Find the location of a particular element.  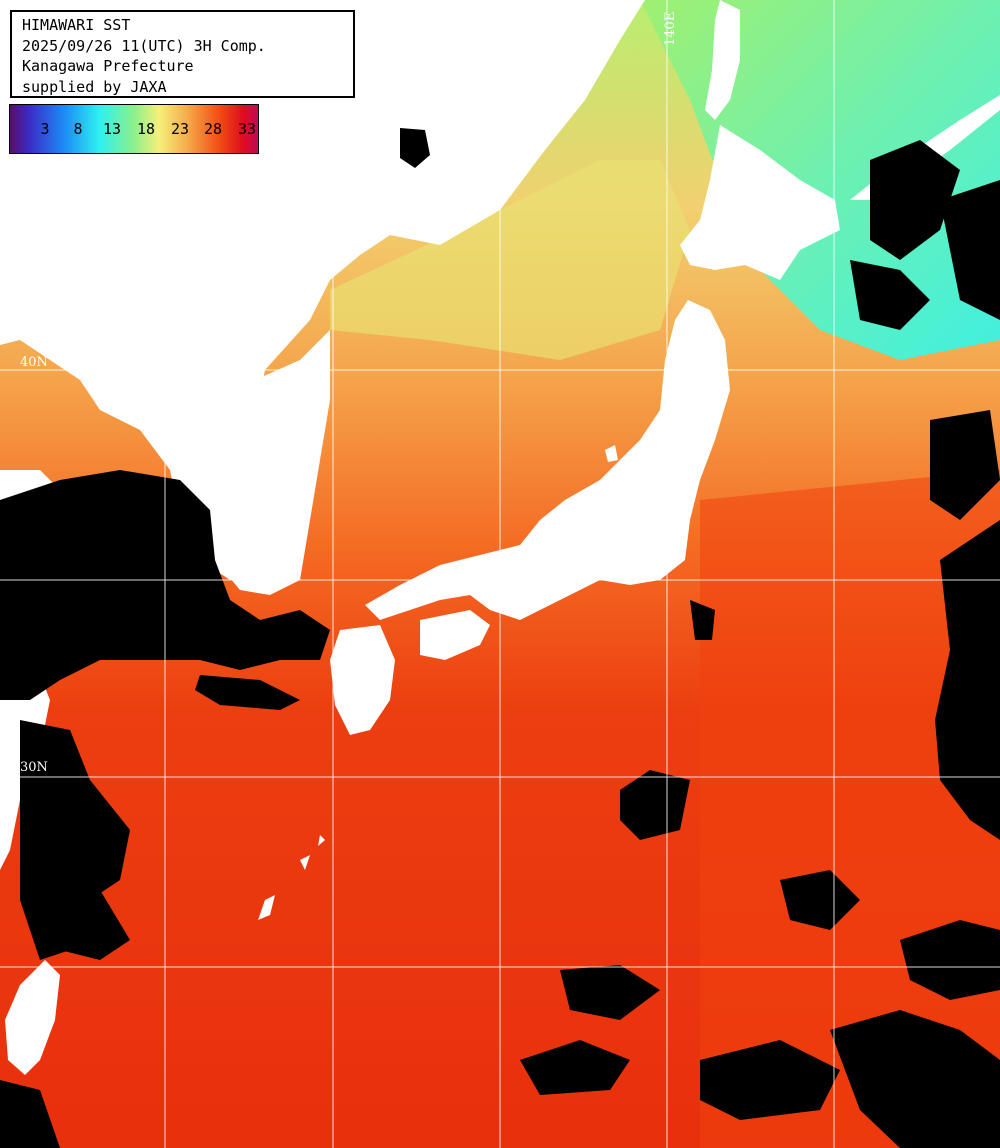

timestamp: 2025/09/26 11(UTC) 3H Comp. is located at coordinates (144, 45).